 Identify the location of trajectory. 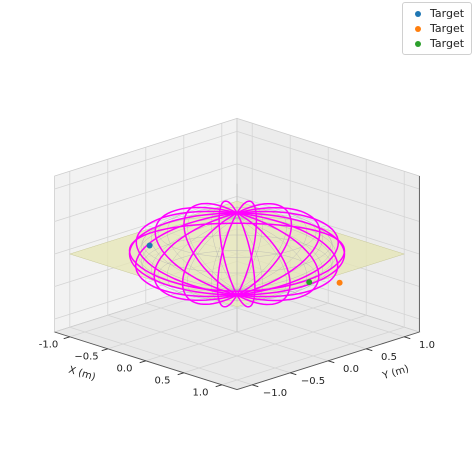
(237, 254).